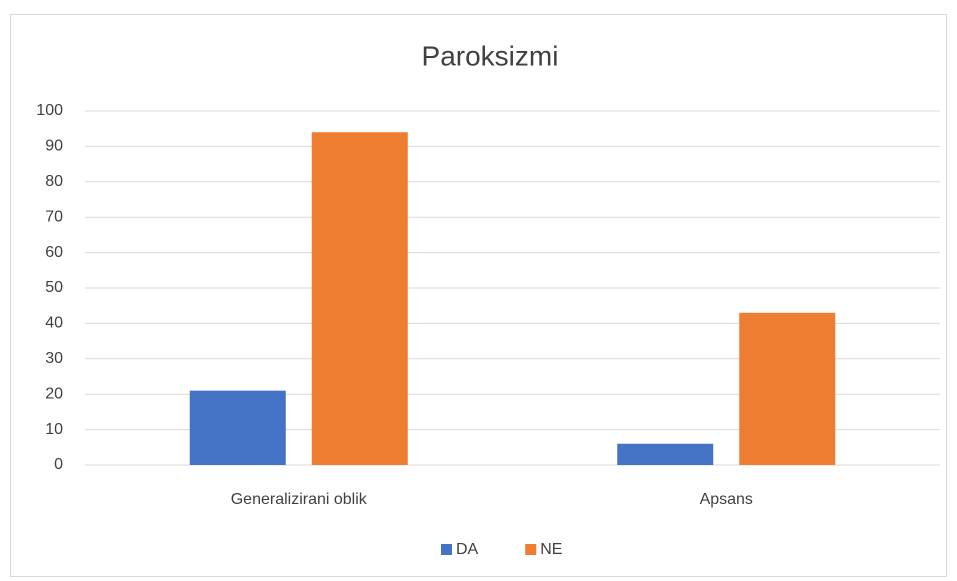  What do you see at coordinates (54, 216) in the screenshot?
I see `y-tick-label: 70` at bounding box center [54, 216].